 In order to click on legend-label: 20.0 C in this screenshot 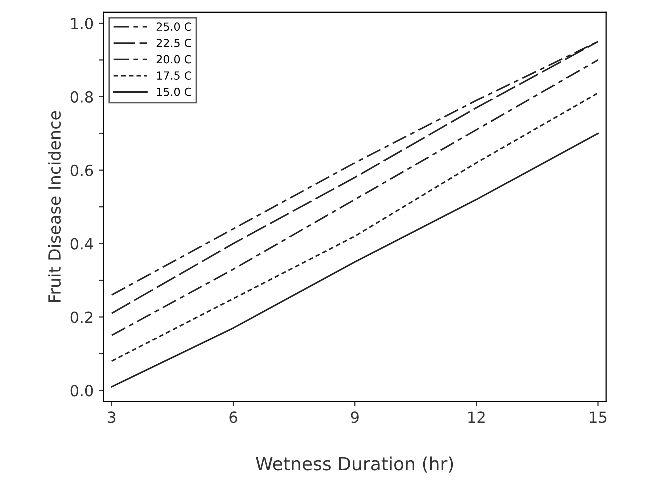, I will do `click(174, 59)`.